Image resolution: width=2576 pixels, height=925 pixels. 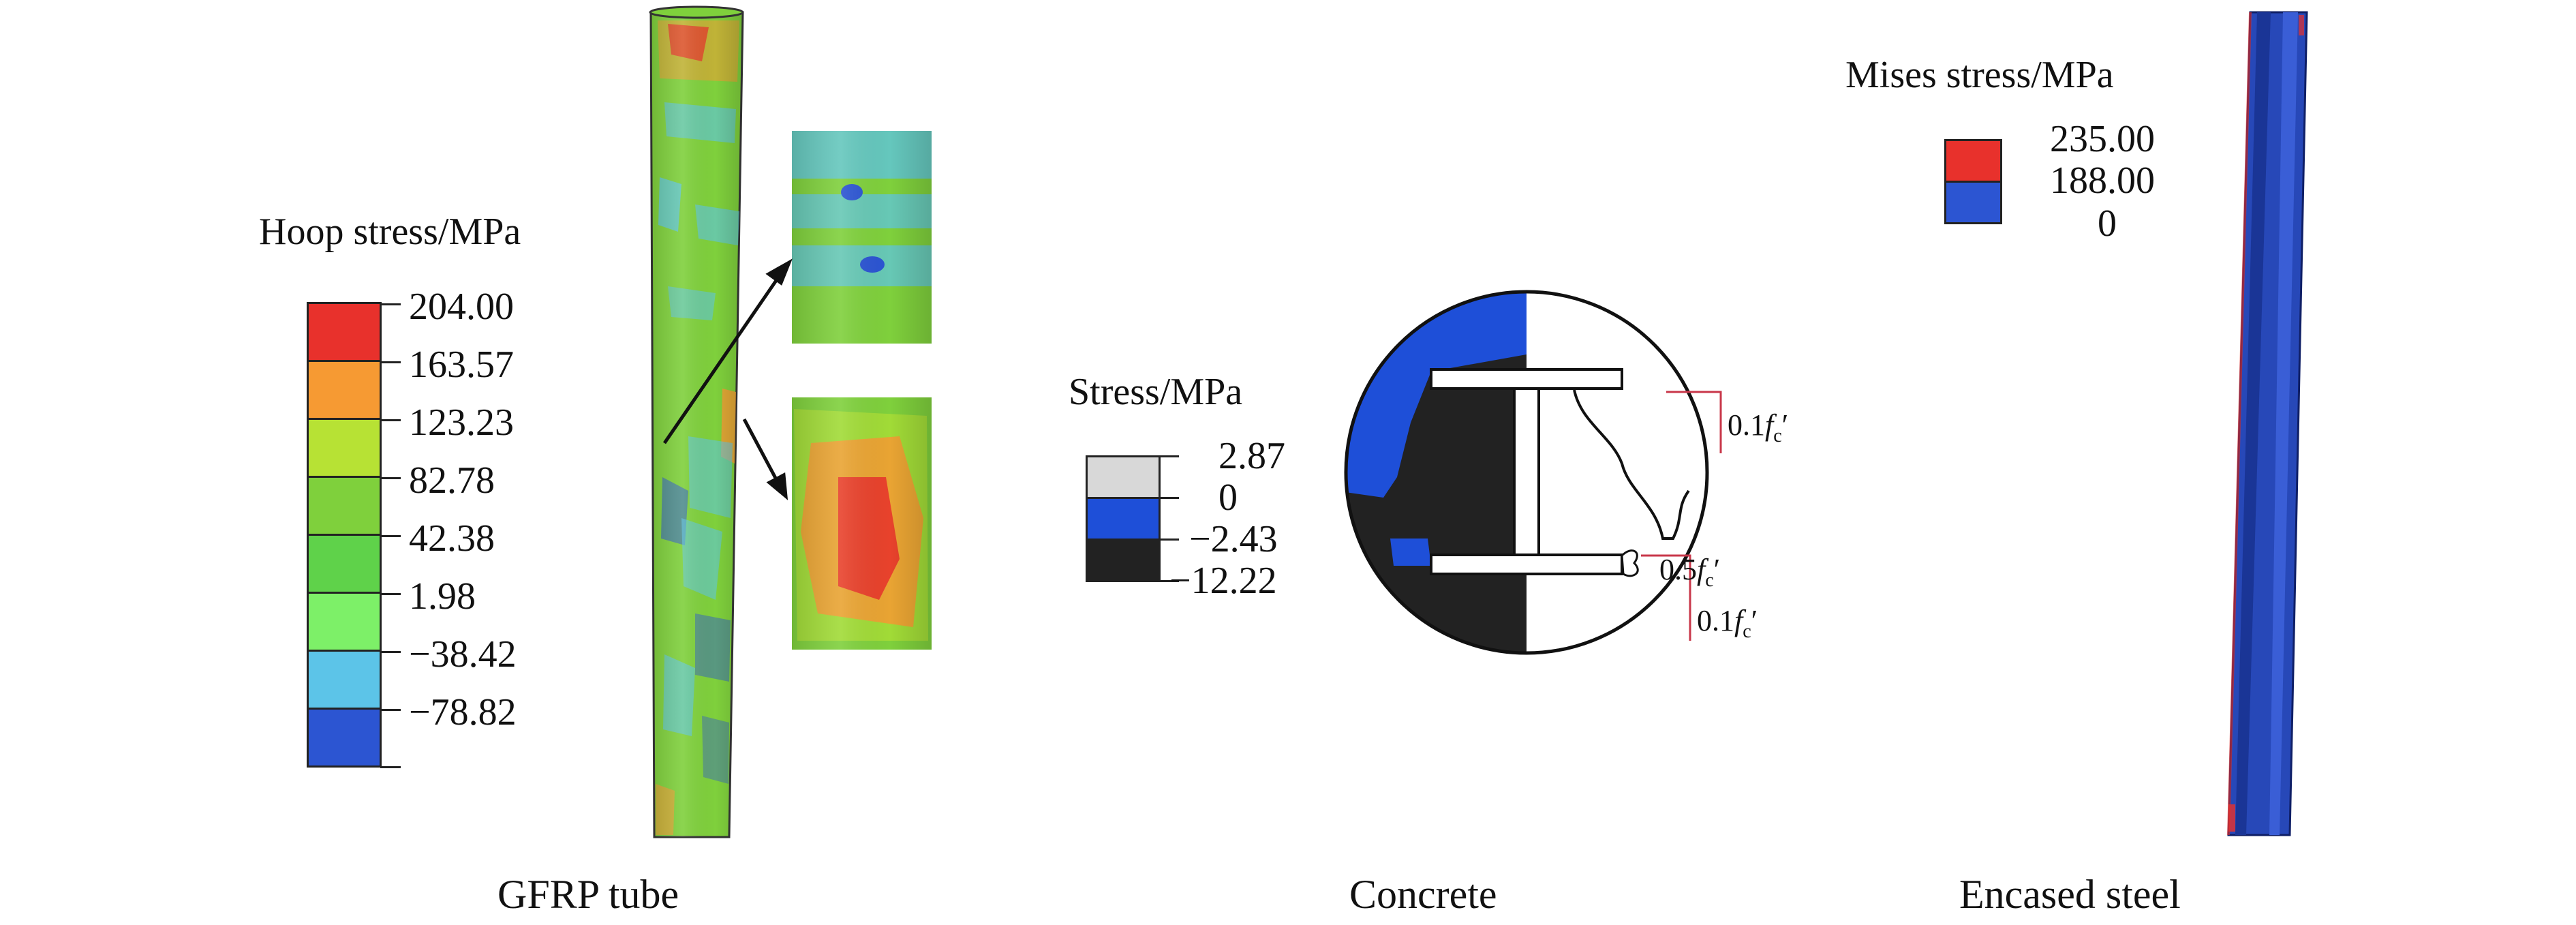 I want to click on gfrp-legend-value-6: 1.98, so click(x=443, y=596).